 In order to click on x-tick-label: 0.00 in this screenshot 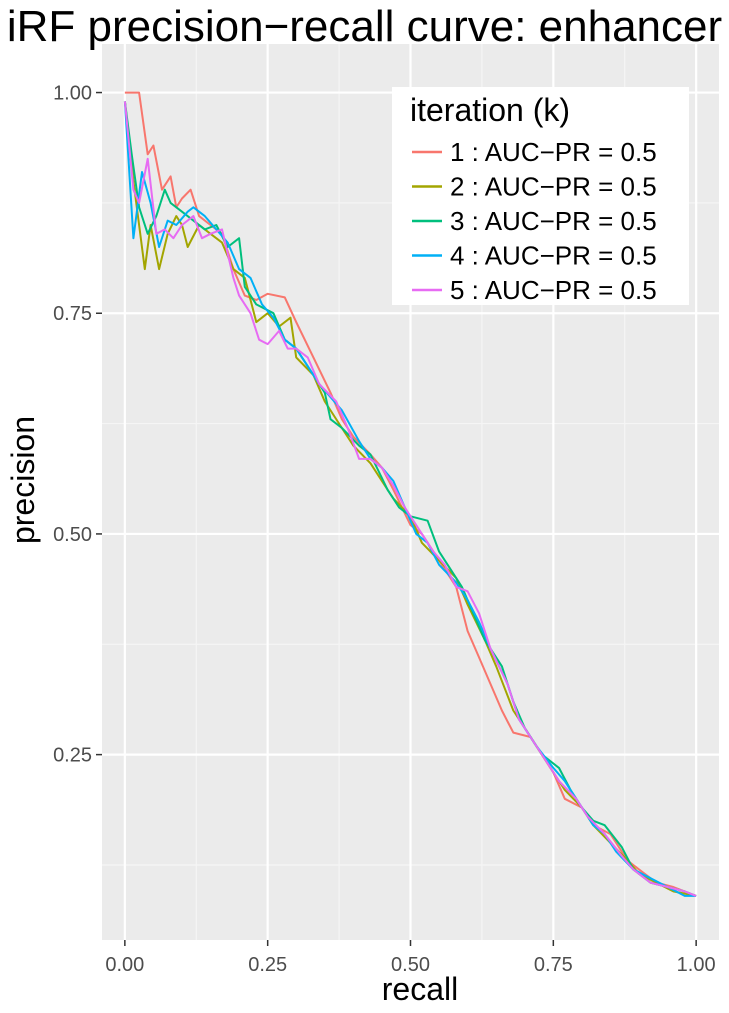, I will do `click(124, 965)`.